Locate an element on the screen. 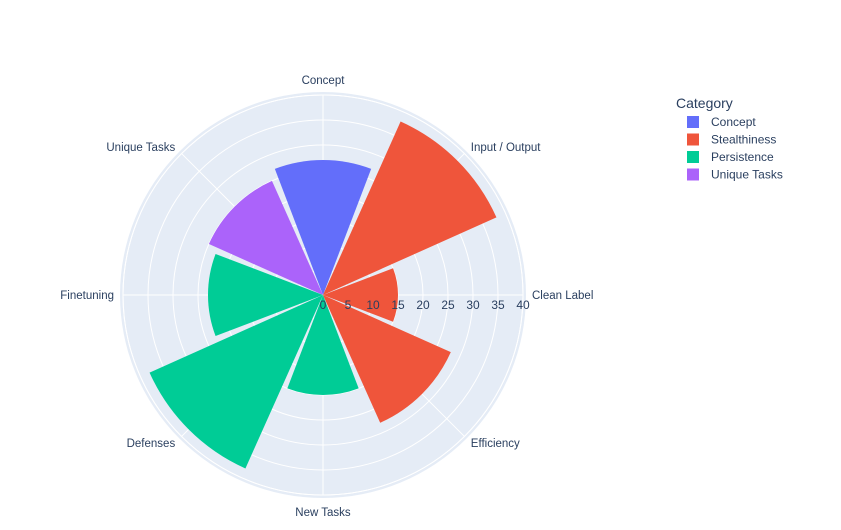  radial-tick-label: 10 is located at coordinates (373, 305).